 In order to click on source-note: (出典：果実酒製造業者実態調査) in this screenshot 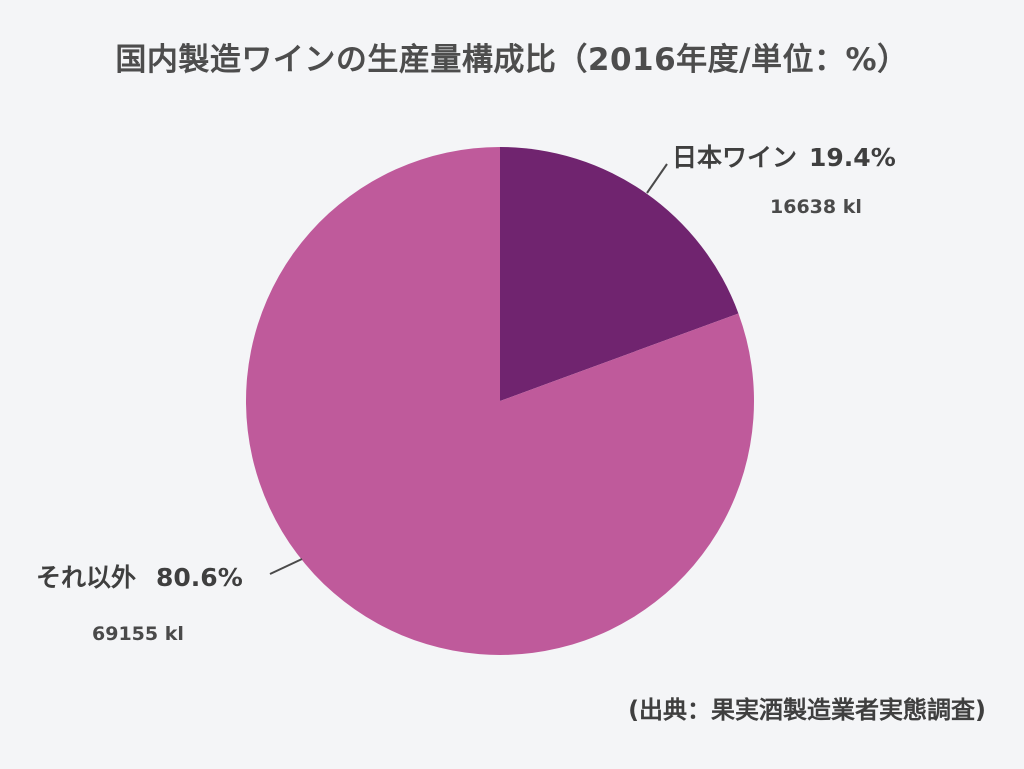, I will do `click(807, 710)`.